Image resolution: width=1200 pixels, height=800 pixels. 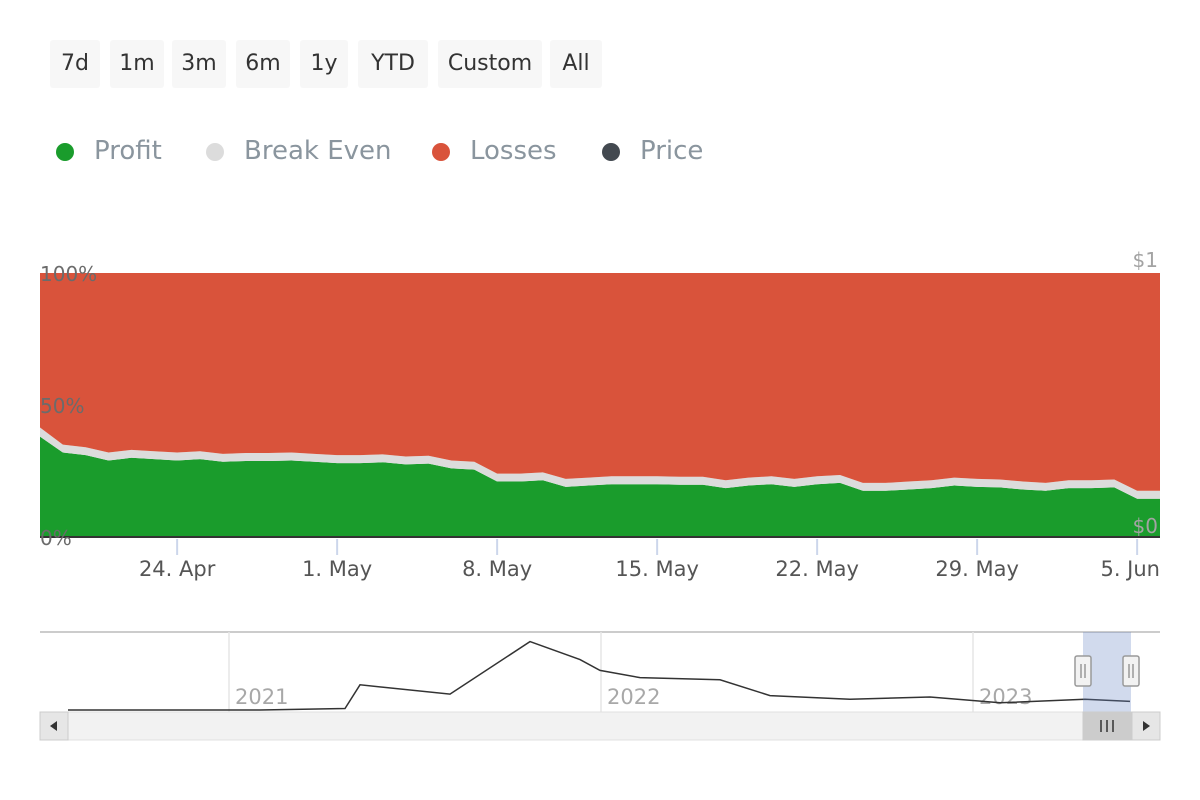 What do you see at coordinates (1107, 672) in the screenshot?
I see `navigator-selection` at bounding box center [1107, 672].